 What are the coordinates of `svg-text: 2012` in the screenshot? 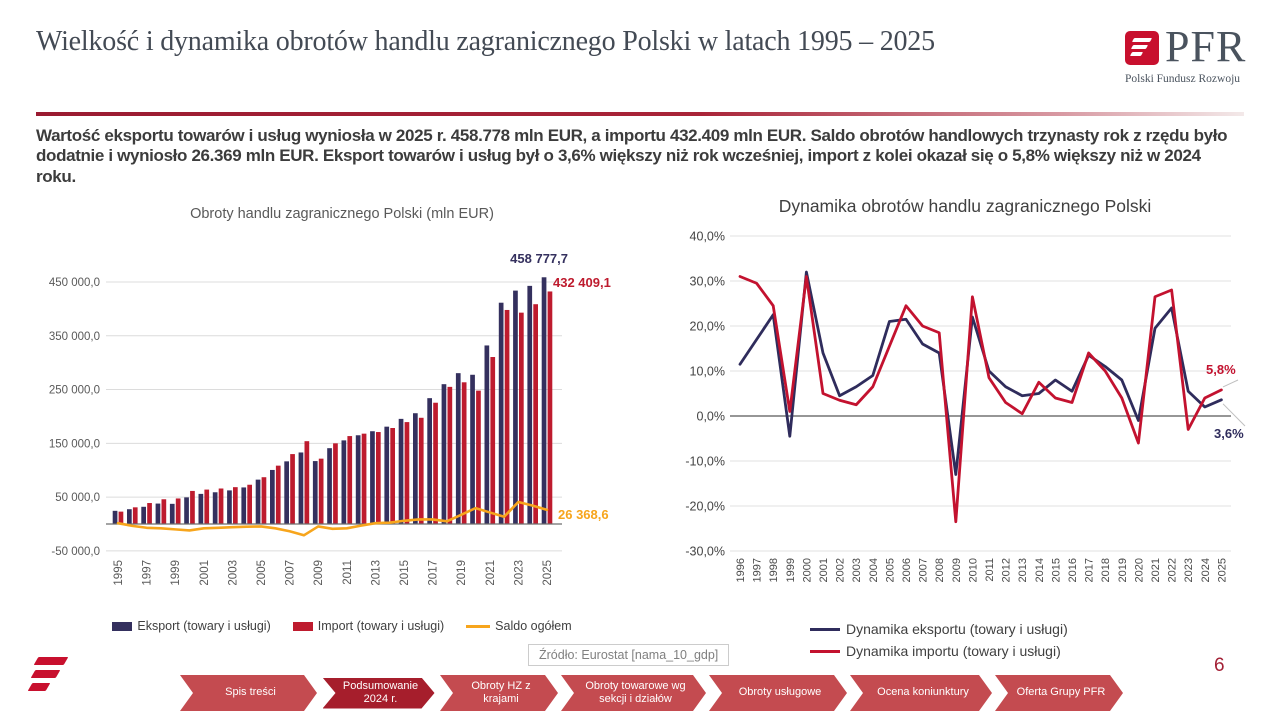 It's located at (1007, 570).